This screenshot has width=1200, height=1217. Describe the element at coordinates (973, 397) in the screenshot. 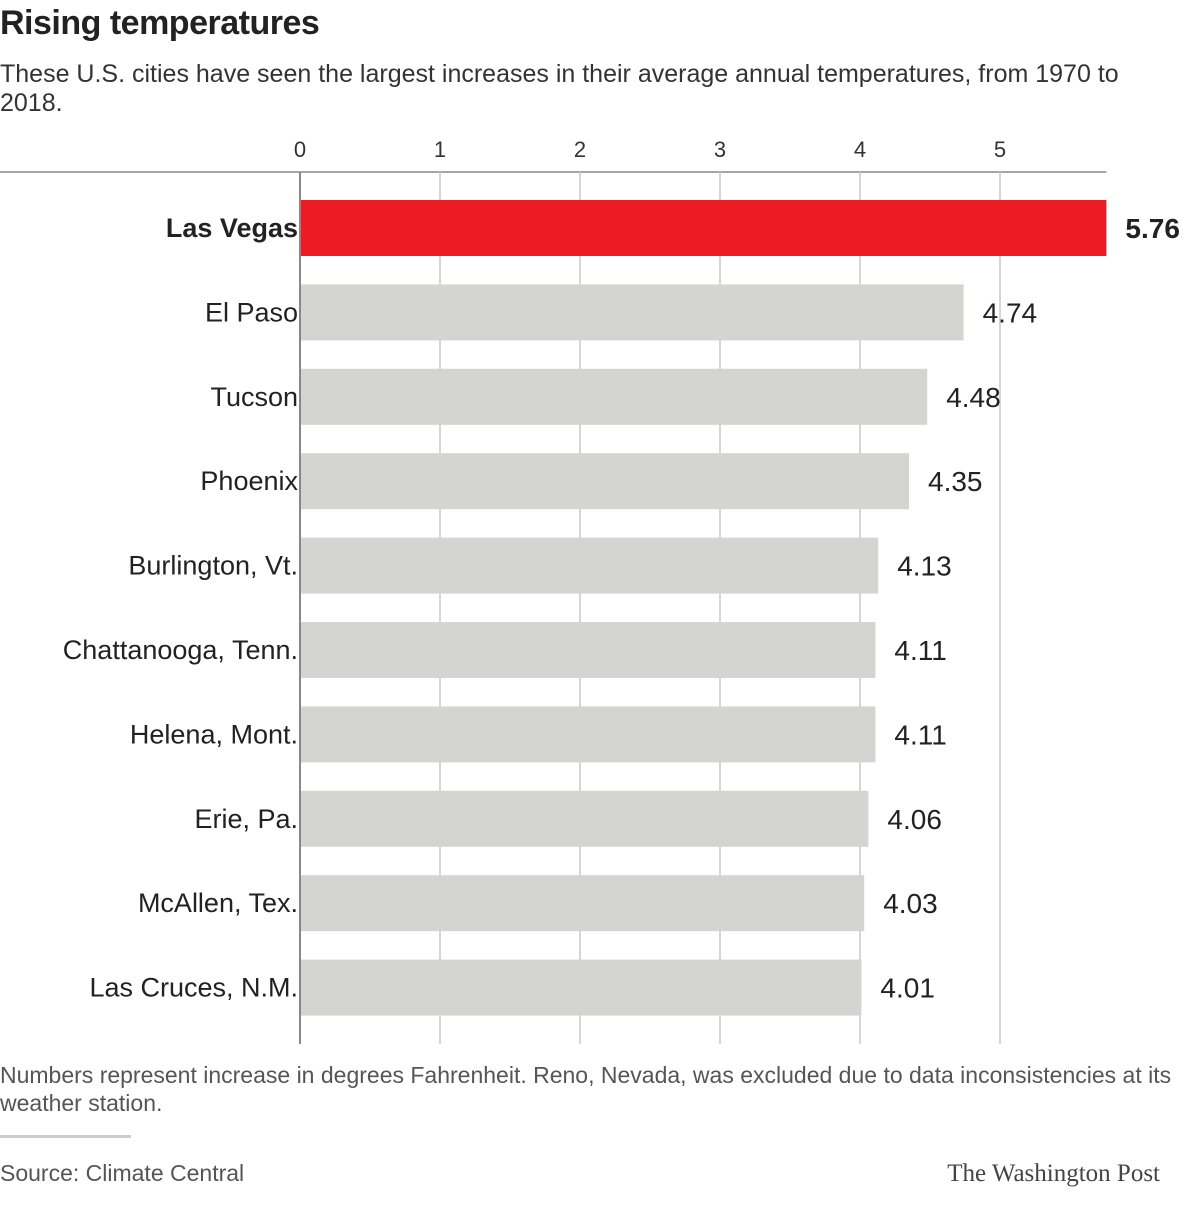

I see `value-label: 4.48` at that location.